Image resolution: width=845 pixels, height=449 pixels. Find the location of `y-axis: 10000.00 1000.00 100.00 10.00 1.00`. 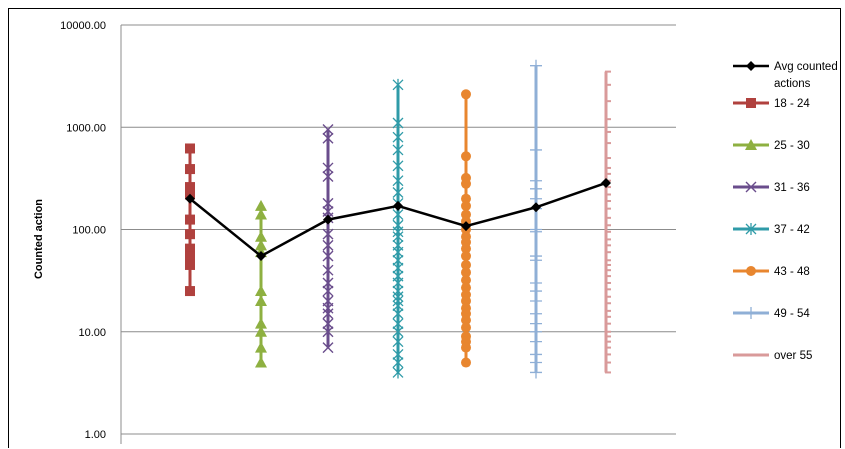

y-axis: 10000.00 1000.00 100.00 10.00 1.00 is located at coordinates (91, 232).